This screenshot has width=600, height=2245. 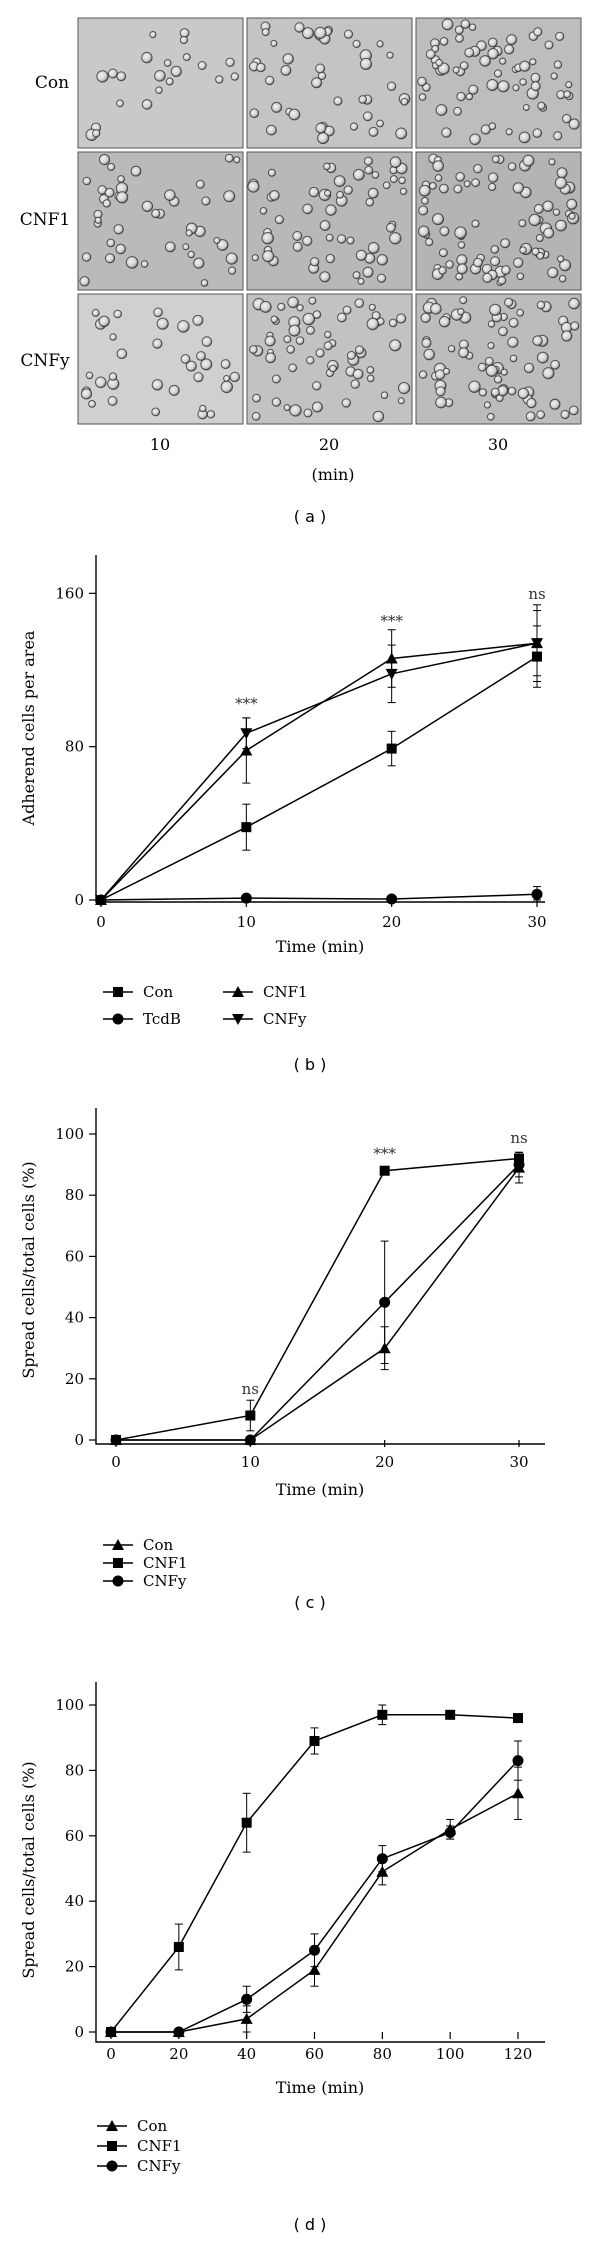 What do you see at coordinates (28, 728) in the screenshot?
I see `chart-b-ylabel: Adherend cells per area` at bounding box center [28, 728].